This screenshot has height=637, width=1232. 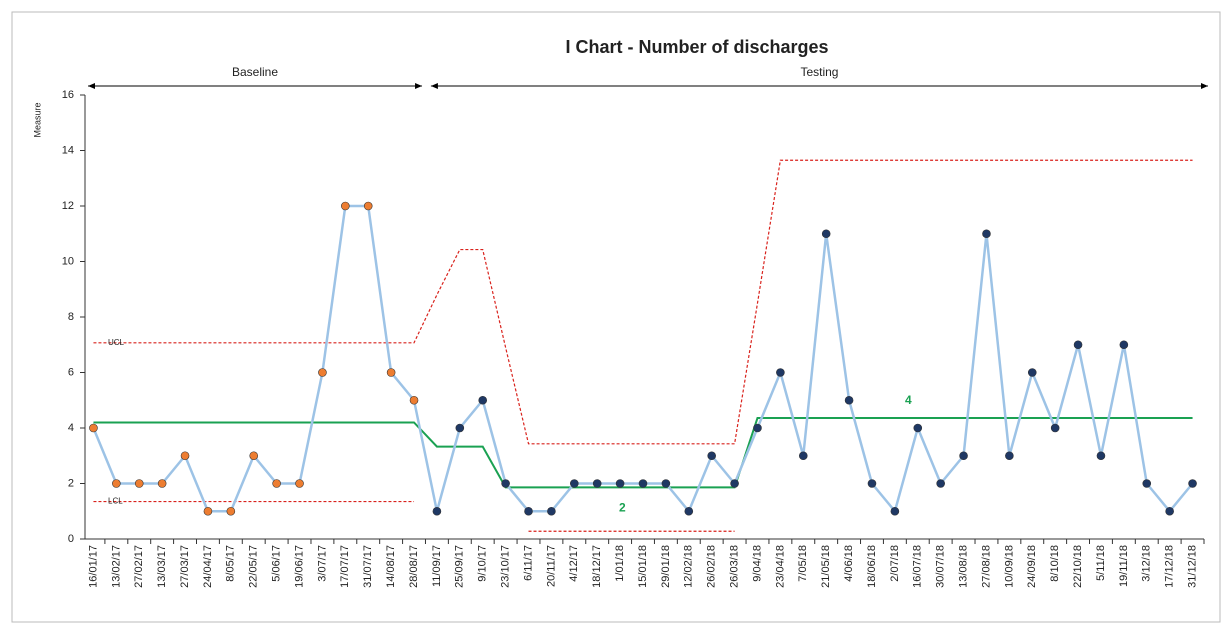 What do you see at coordinates (712, 566) in the screenshot?
I see `x-tick-label: 26/02/18` at bounding box center [712, 566].